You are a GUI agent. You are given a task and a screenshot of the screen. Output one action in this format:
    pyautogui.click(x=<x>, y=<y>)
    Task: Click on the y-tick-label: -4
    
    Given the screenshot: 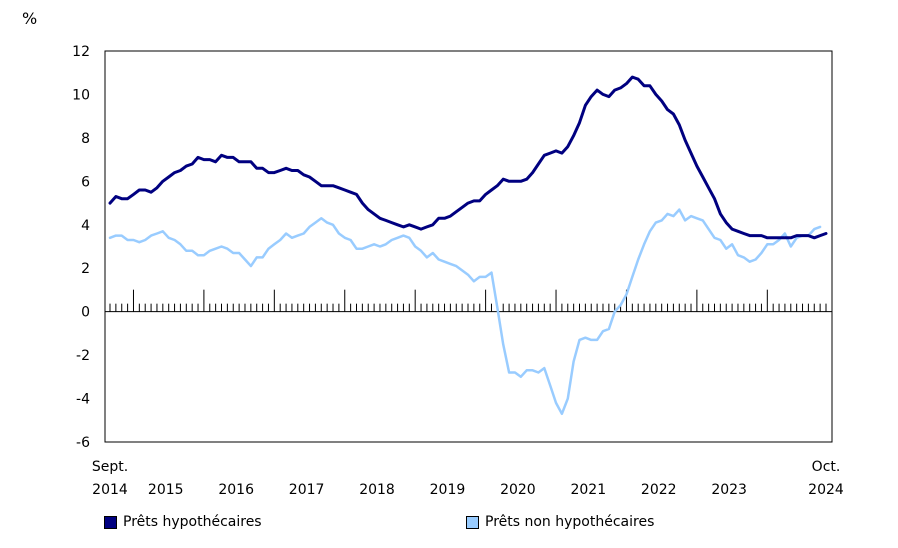 What is the action you would take?
    pyautogui.click(x=83, y=400)
    